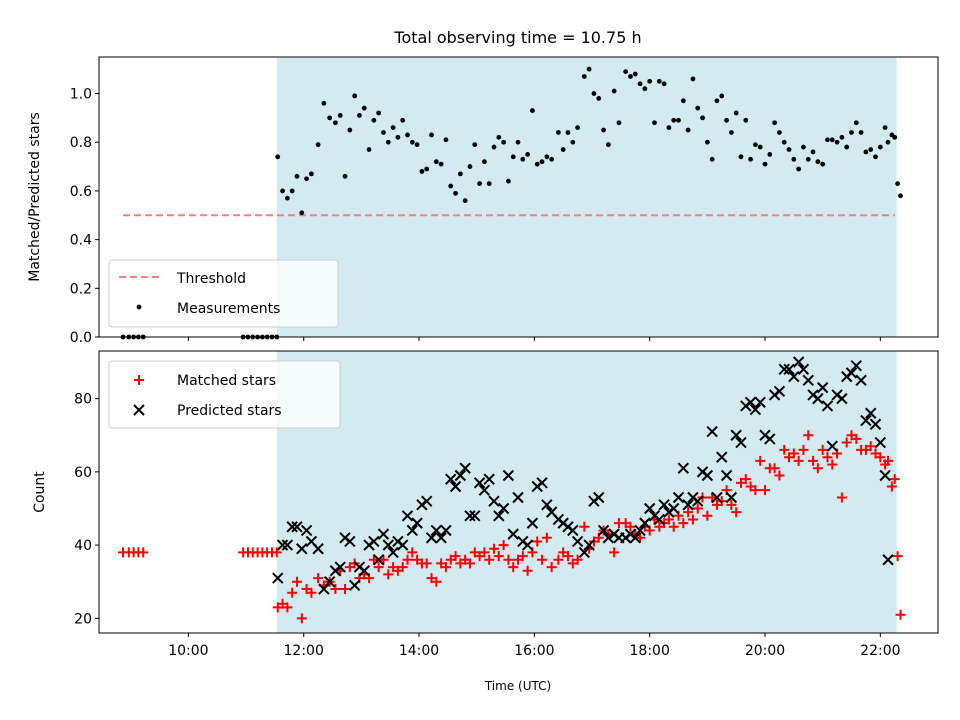 The image size is (960, 720). Describe the element at coordinates (517, 686) in the screenshot. I see `x-axis-label: Time (UTC)` at that location.